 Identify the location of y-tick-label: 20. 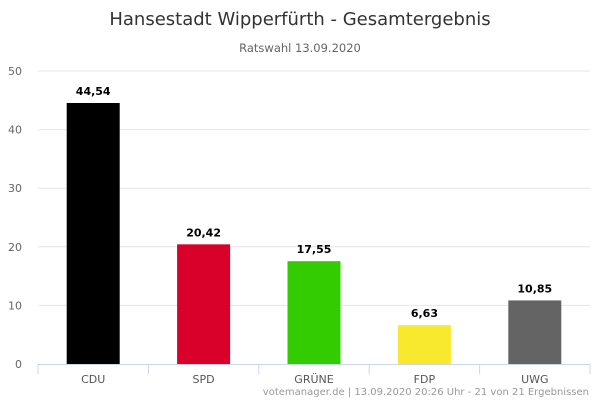
(15, 247).